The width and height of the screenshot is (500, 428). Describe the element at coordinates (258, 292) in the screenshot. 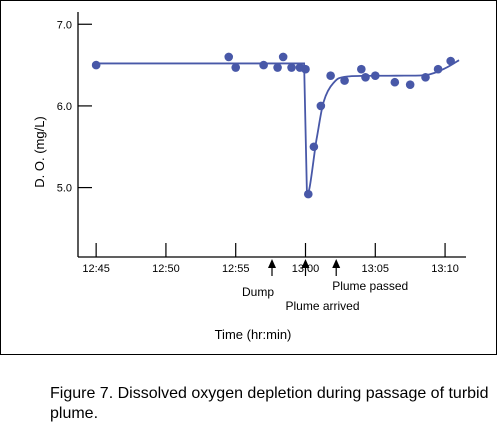

I see `annotation-label: Dump` at that location.